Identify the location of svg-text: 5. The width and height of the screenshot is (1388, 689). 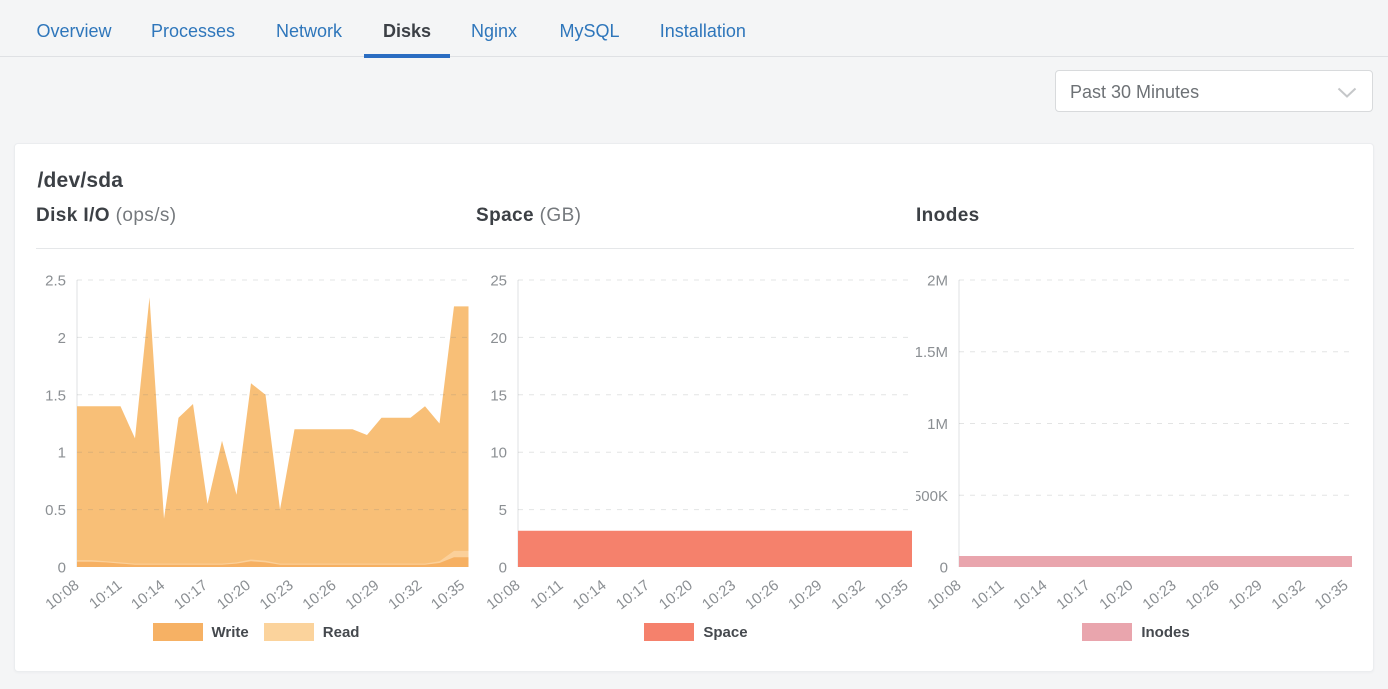
(503, 510).